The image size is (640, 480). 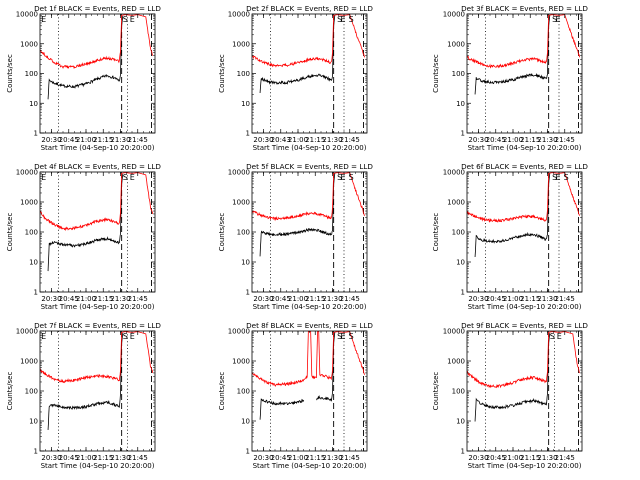 I want to click on panel-title: Det 8f BLACK = Events, RED = LLD, so click(x=309, y=325).